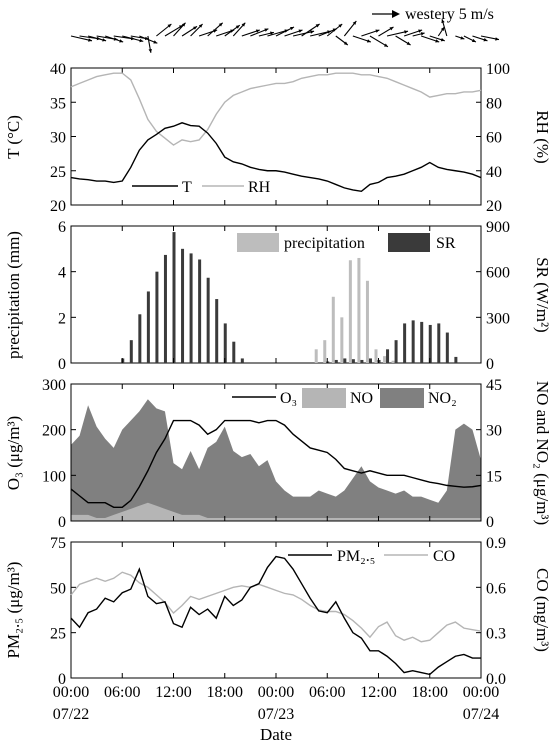  I want to click on x-tick-label: 00:00, so click(71, 692).